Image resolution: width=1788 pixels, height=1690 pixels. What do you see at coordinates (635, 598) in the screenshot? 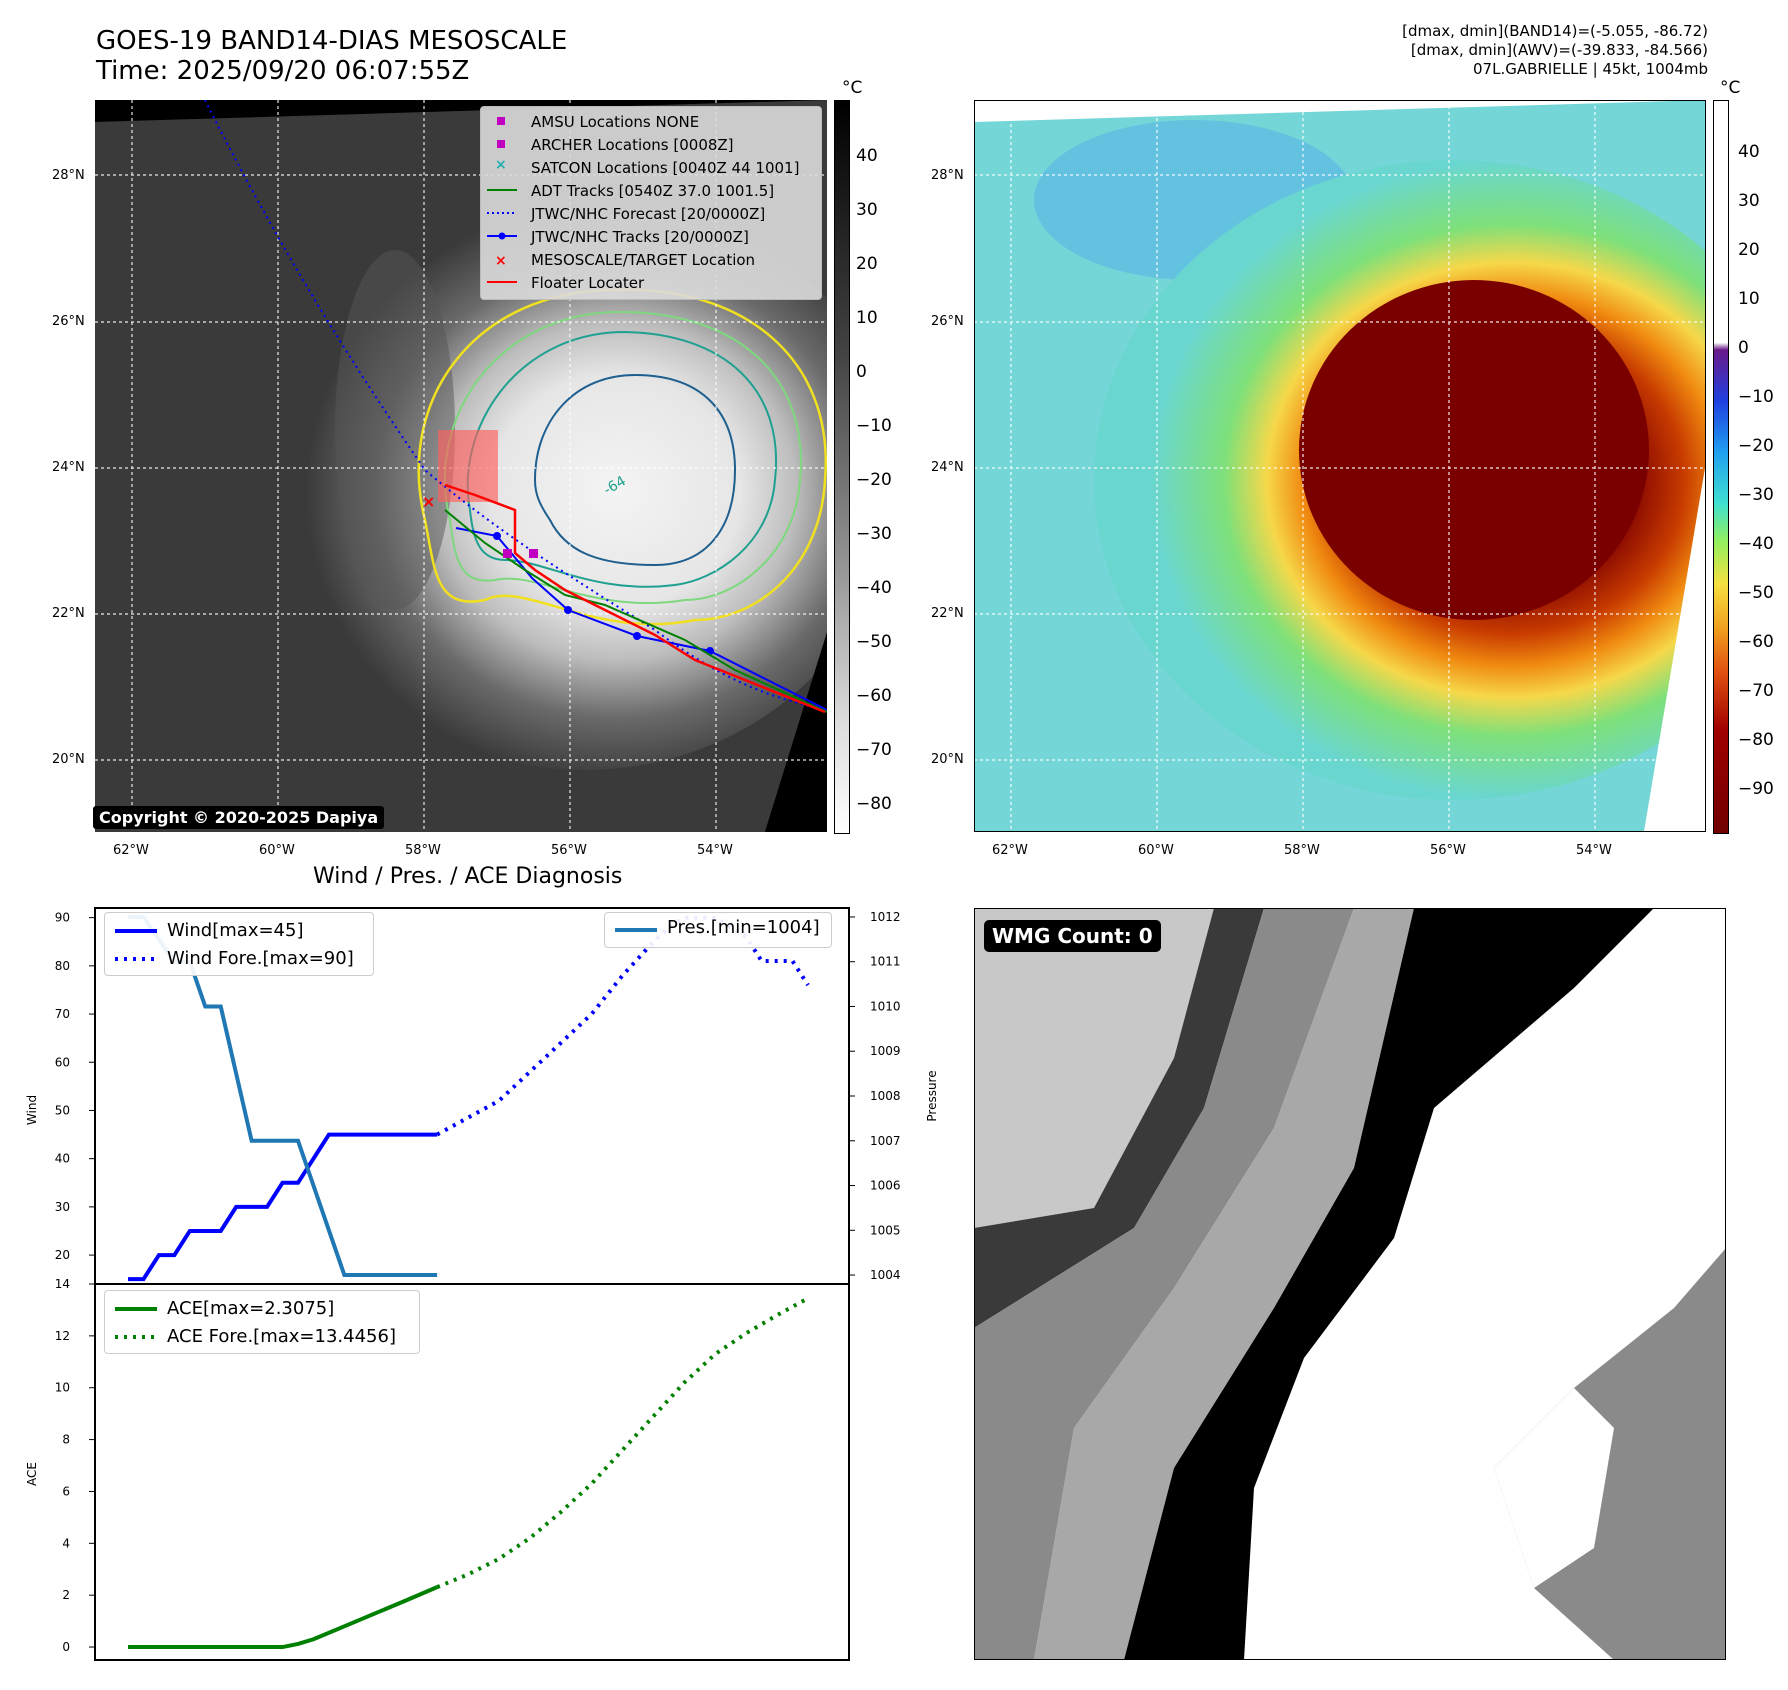
I see `floater-track` at bounding box center [635, 598].